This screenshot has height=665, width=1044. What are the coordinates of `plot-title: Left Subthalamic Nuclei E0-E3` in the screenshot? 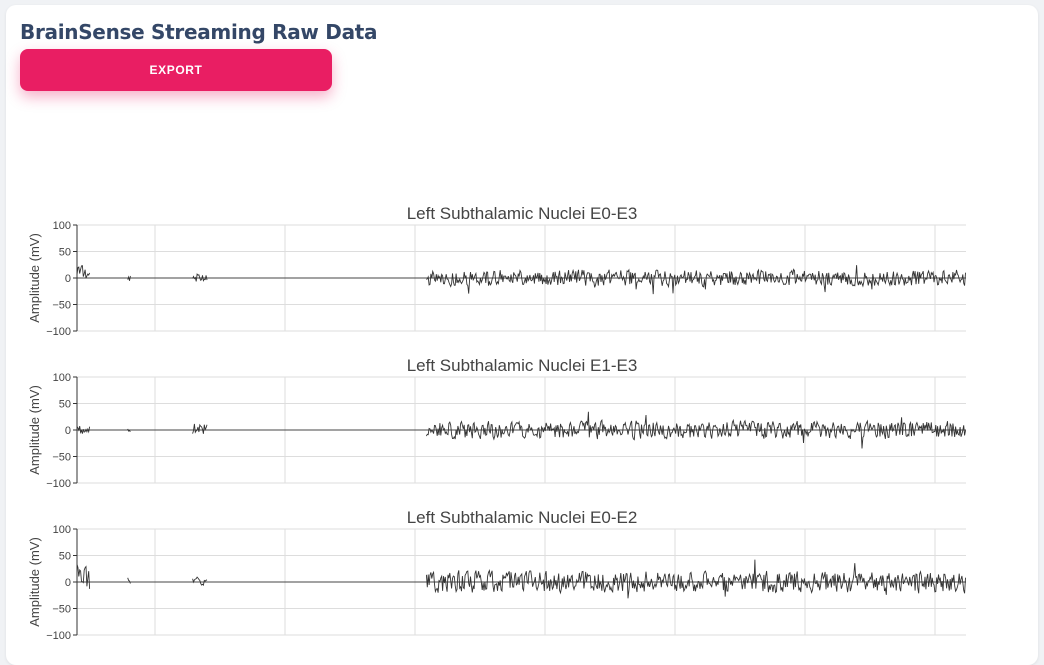 It's located at (522, 213).